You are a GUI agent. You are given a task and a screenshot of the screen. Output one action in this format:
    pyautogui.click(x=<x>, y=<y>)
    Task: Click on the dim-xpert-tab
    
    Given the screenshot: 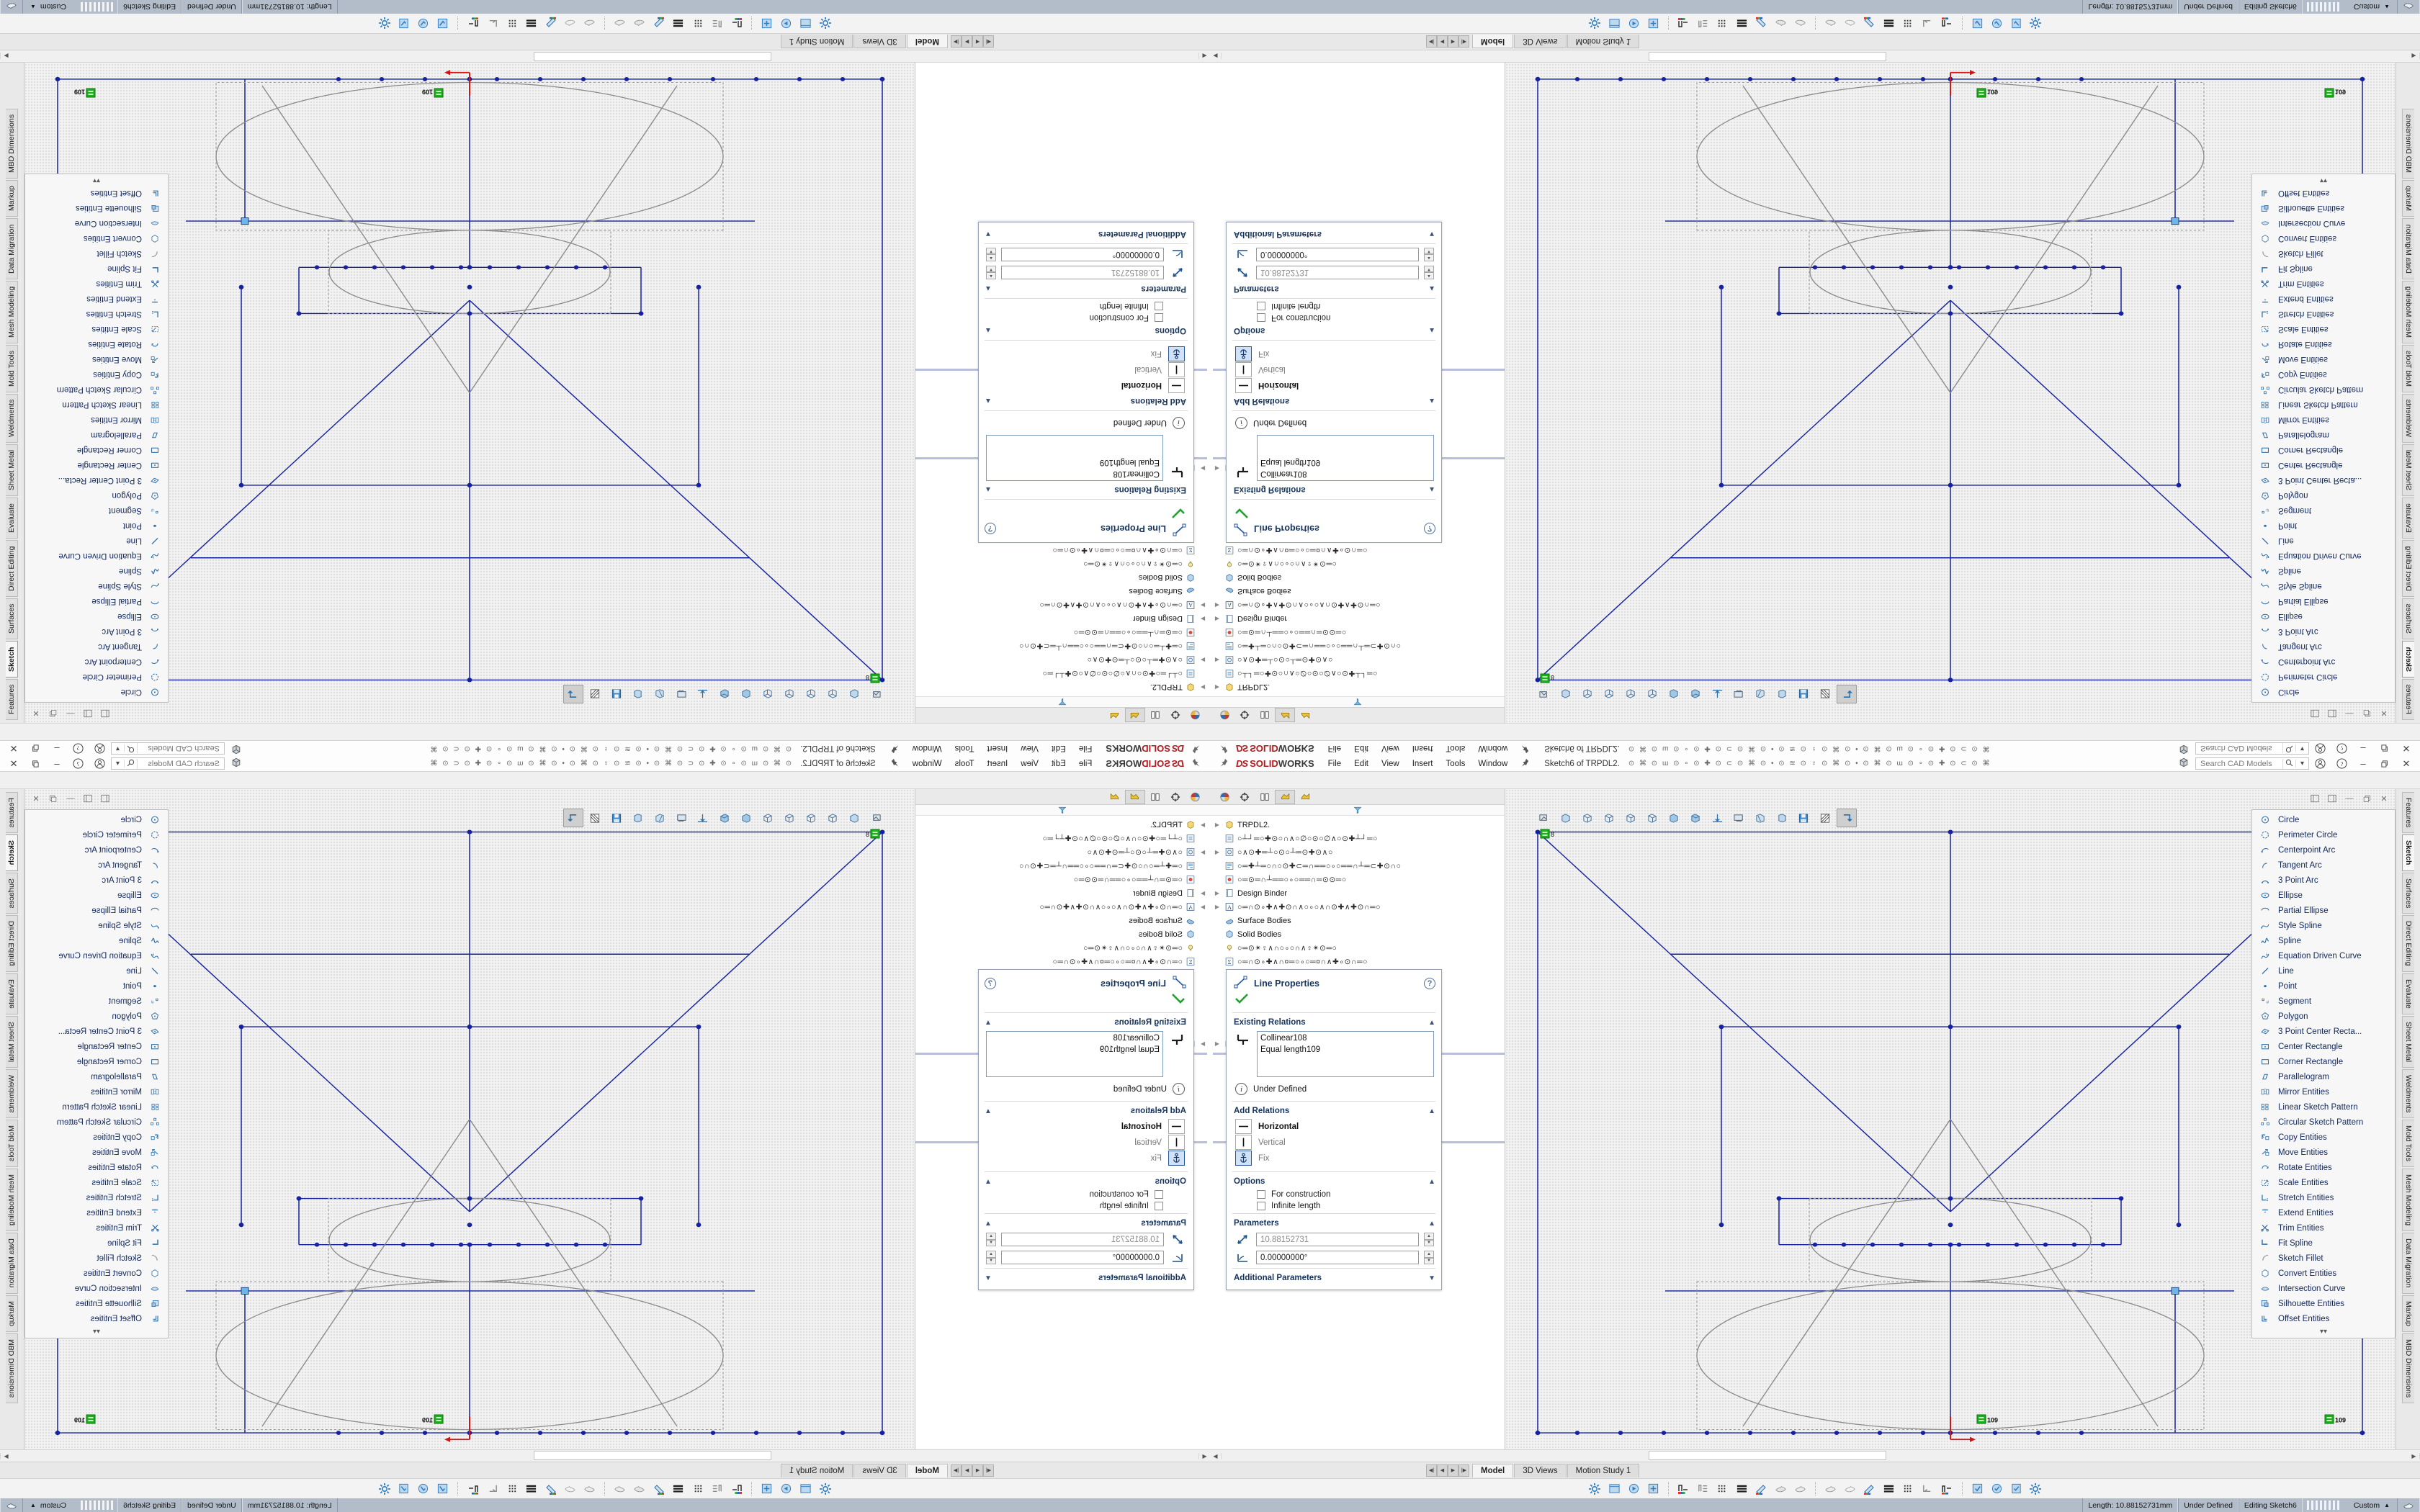 What is the action you would take?
    pyautogui.click(x=1115, y=715)
    